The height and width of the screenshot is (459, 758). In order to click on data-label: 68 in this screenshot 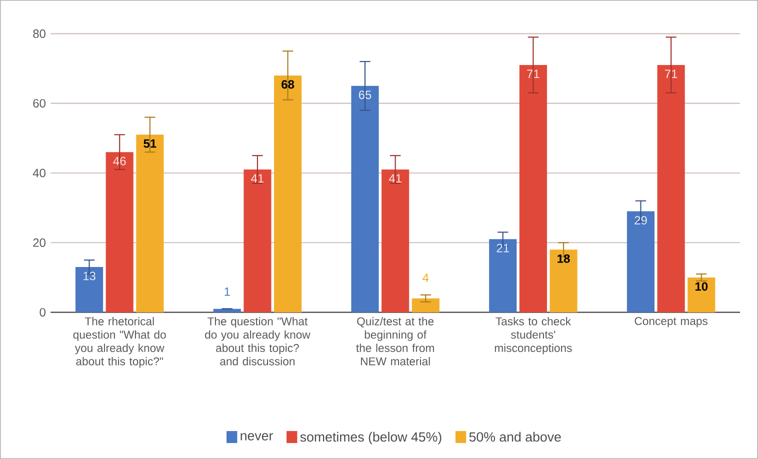, I will do `click(288, 84)`.